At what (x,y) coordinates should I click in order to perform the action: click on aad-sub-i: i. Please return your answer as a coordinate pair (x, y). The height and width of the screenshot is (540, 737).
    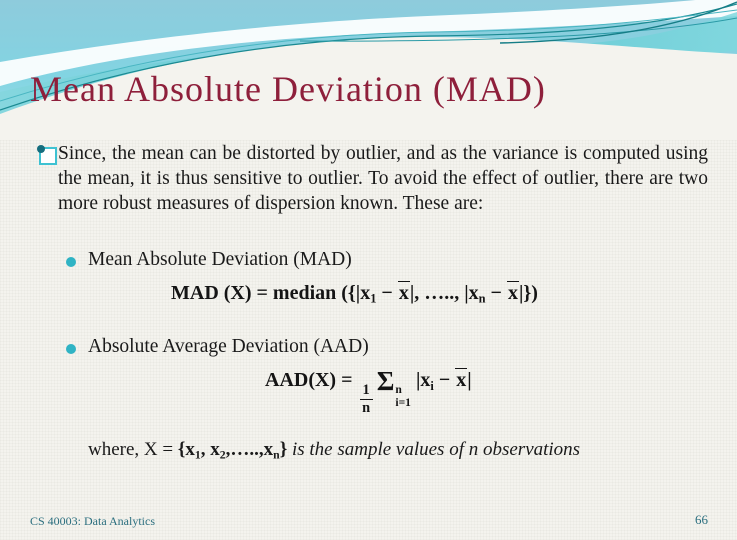
    Looking at the image, I should click on (432, 385).